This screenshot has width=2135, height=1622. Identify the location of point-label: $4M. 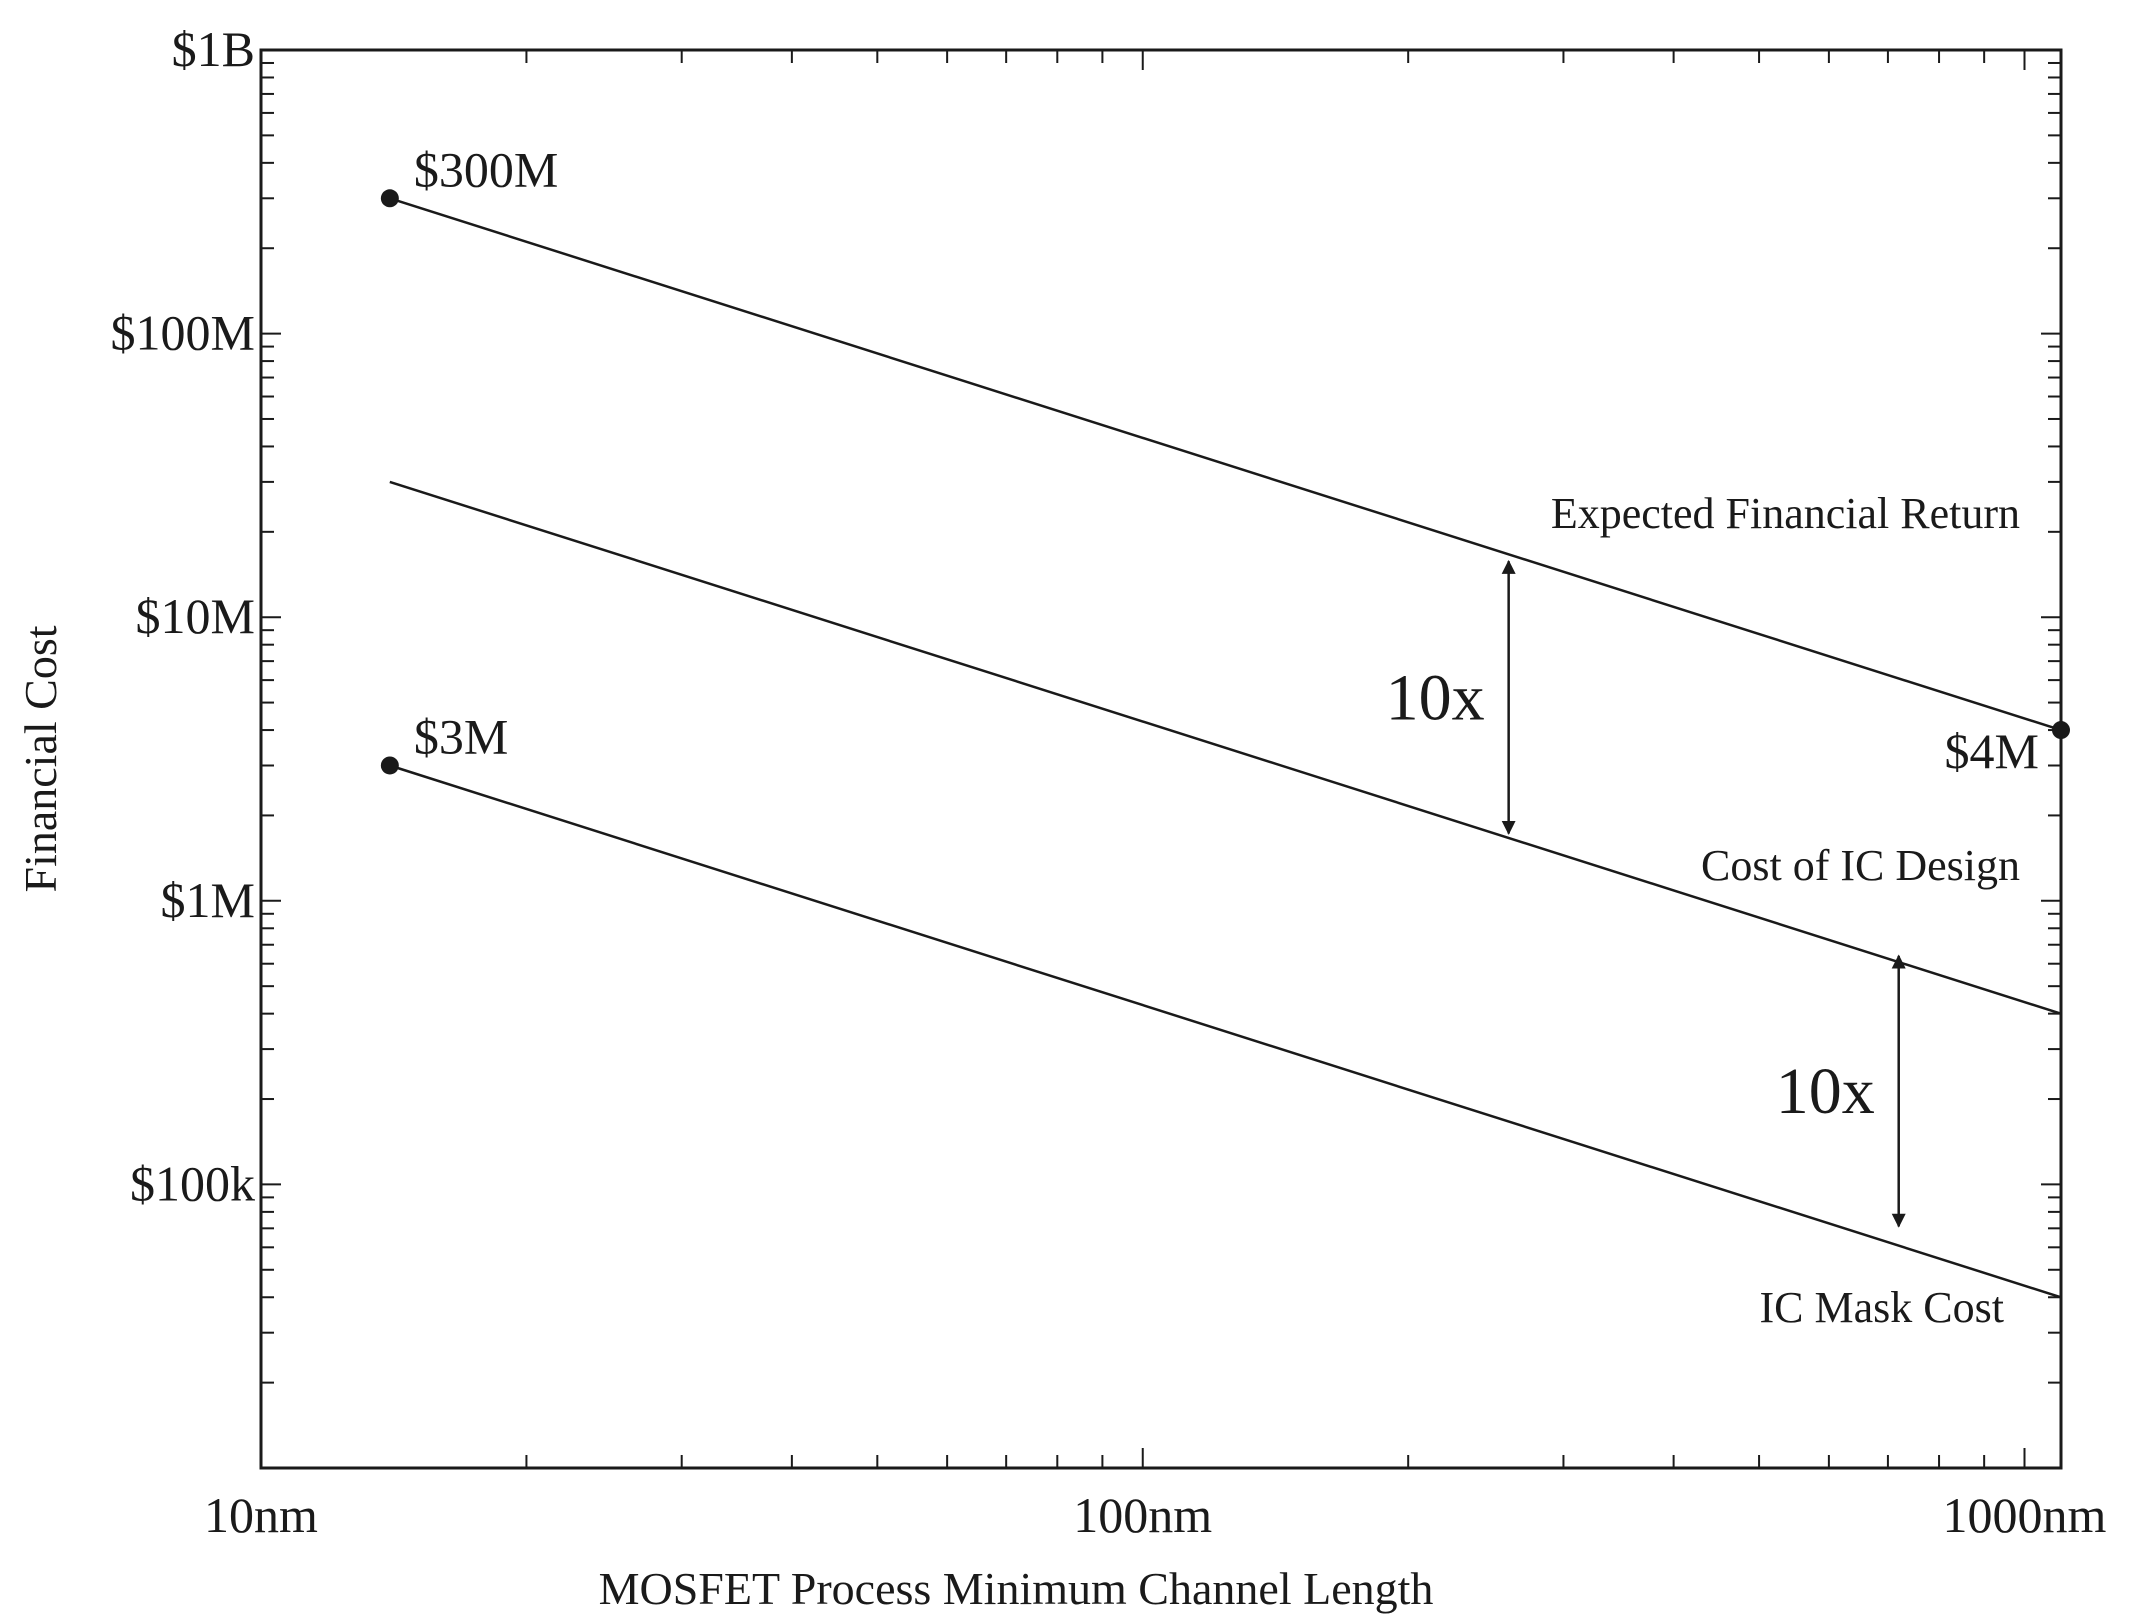
(1992, 751).